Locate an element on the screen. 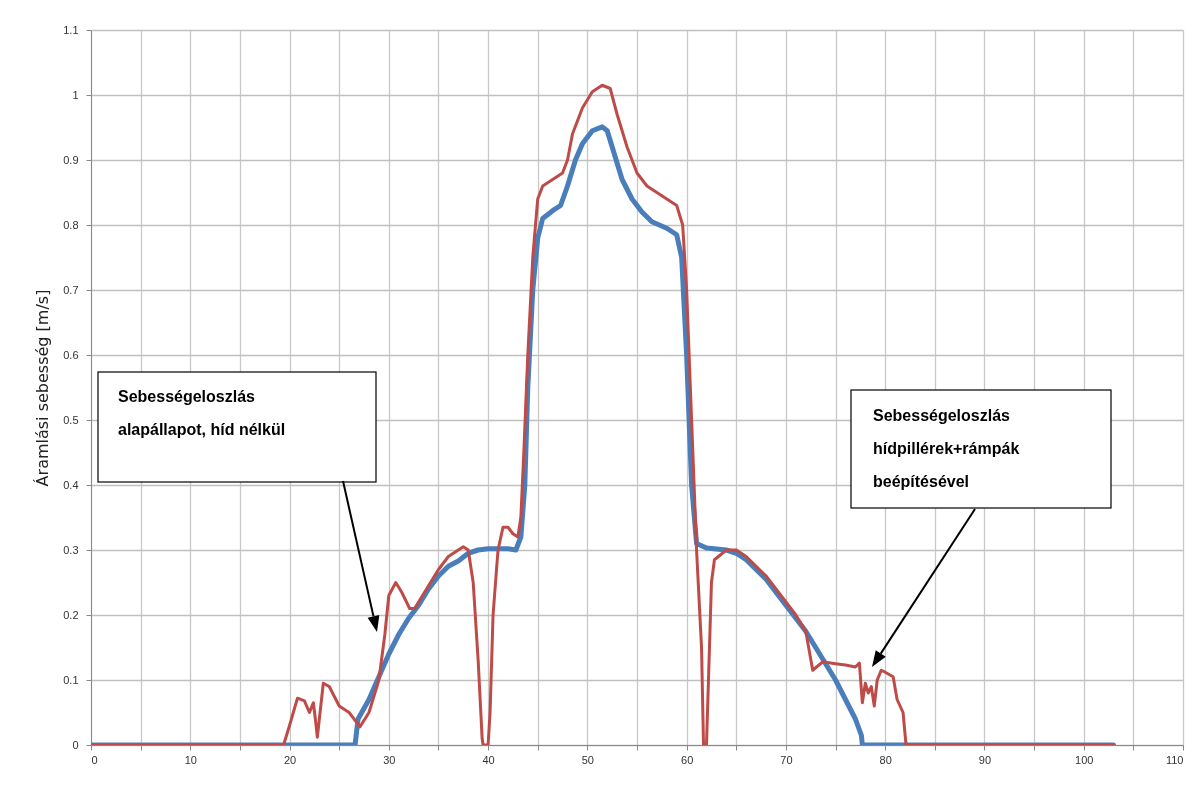 Image resolution: width=1197 pixels, height=789 pixels. y-tick-label: 0.4 is located at coordinates (71, 484).